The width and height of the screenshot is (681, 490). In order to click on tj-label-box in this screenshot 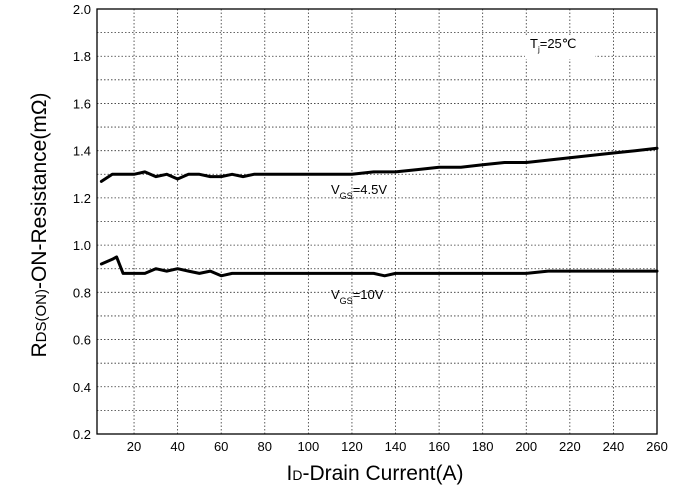, I will do `click(560, 47)`.